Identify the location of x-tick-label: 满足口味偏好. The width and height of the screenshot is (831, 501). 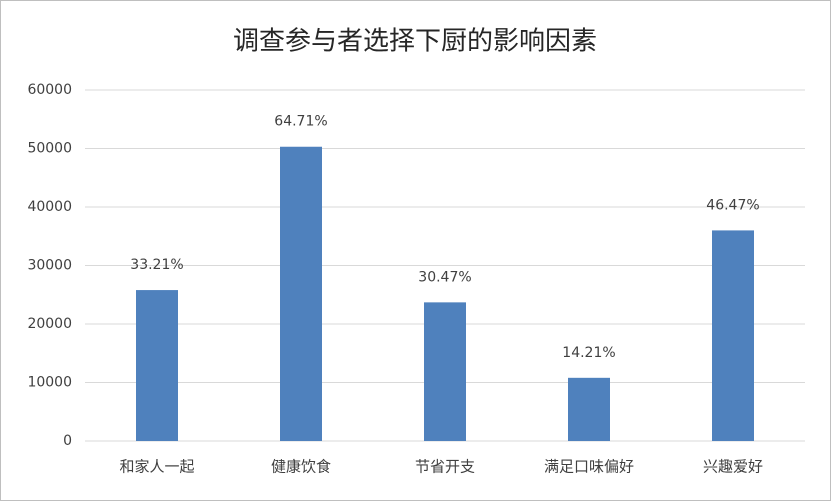
(589, 467).